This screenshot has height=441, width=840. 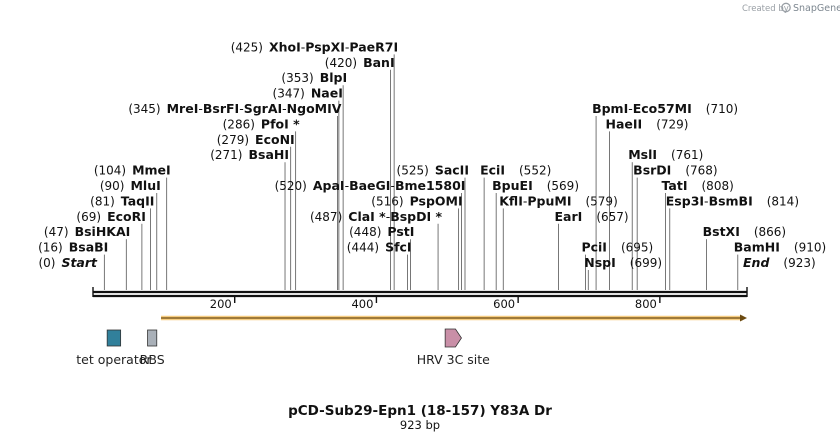 What do you see at coordinates (535, 185) in the screenshot?
I see `site-bpuei: BpuEI (569)` at bounding box center [535, 185].